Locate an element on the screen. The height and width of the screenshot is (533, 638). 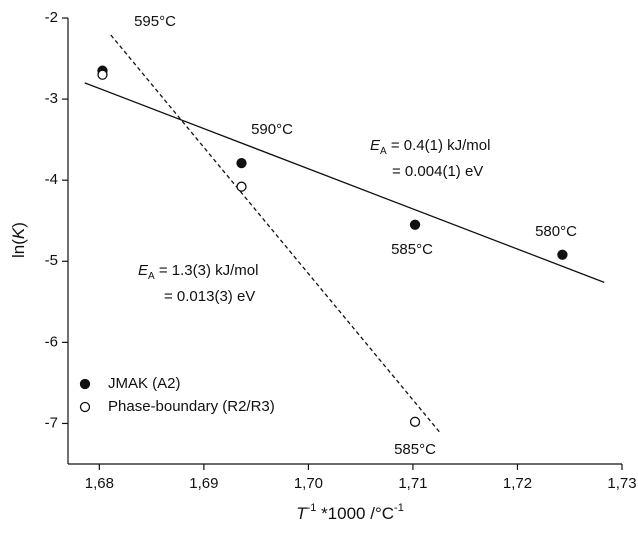
y-tick-label: -3 is located at coordinates (51, 98).